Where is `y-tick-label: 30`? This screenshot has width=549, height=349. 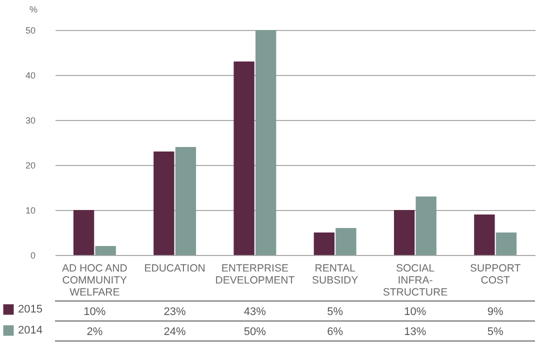
y-tick-label: 30 is located at coordinates (30, 121).